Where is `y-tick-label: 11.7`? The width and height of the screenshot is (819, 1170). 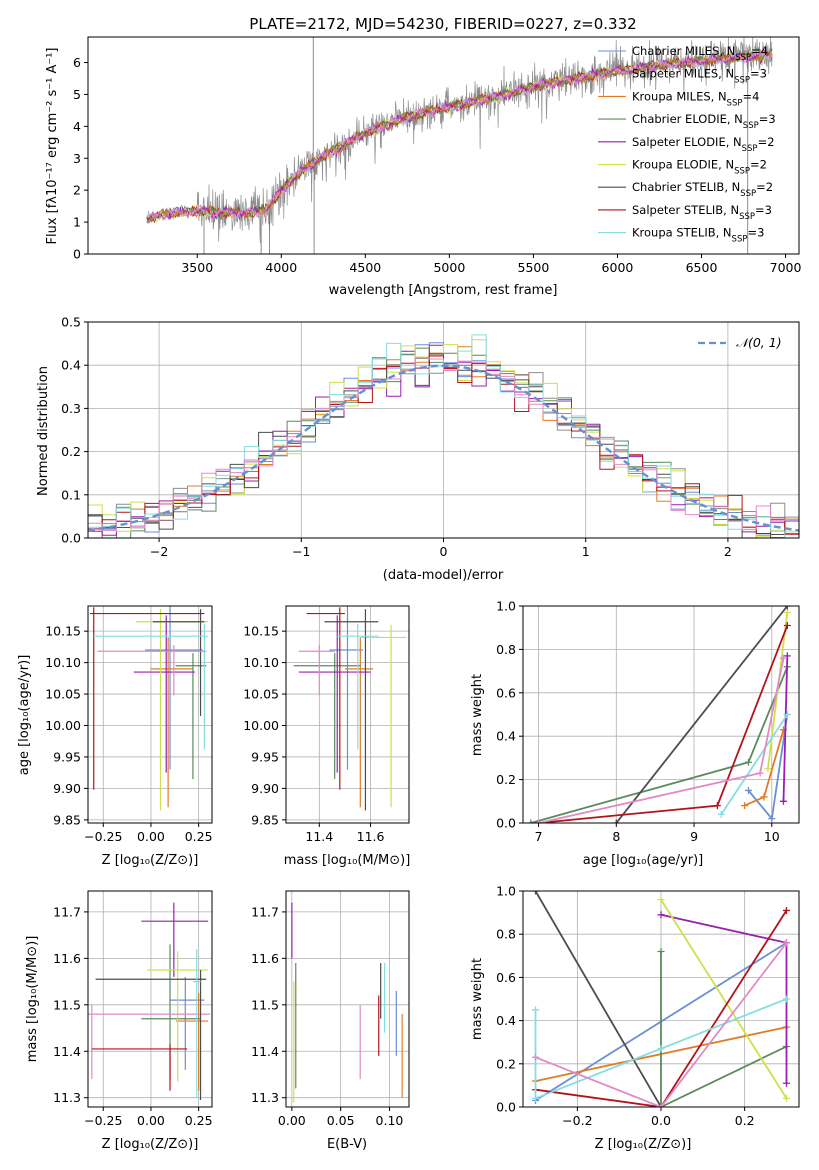
y-tick-label: 11.7 is located at coordinates (265, 911).